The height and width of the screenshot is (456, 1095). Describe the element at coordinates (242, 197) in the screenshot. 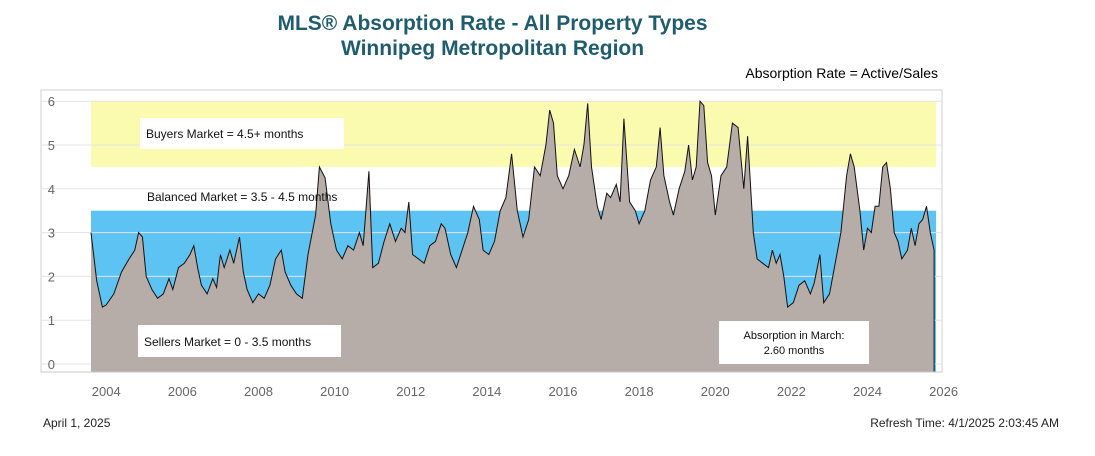

I see `balanced-market-label: Balanced Market = 3.5 - 4.5 months` at that location.